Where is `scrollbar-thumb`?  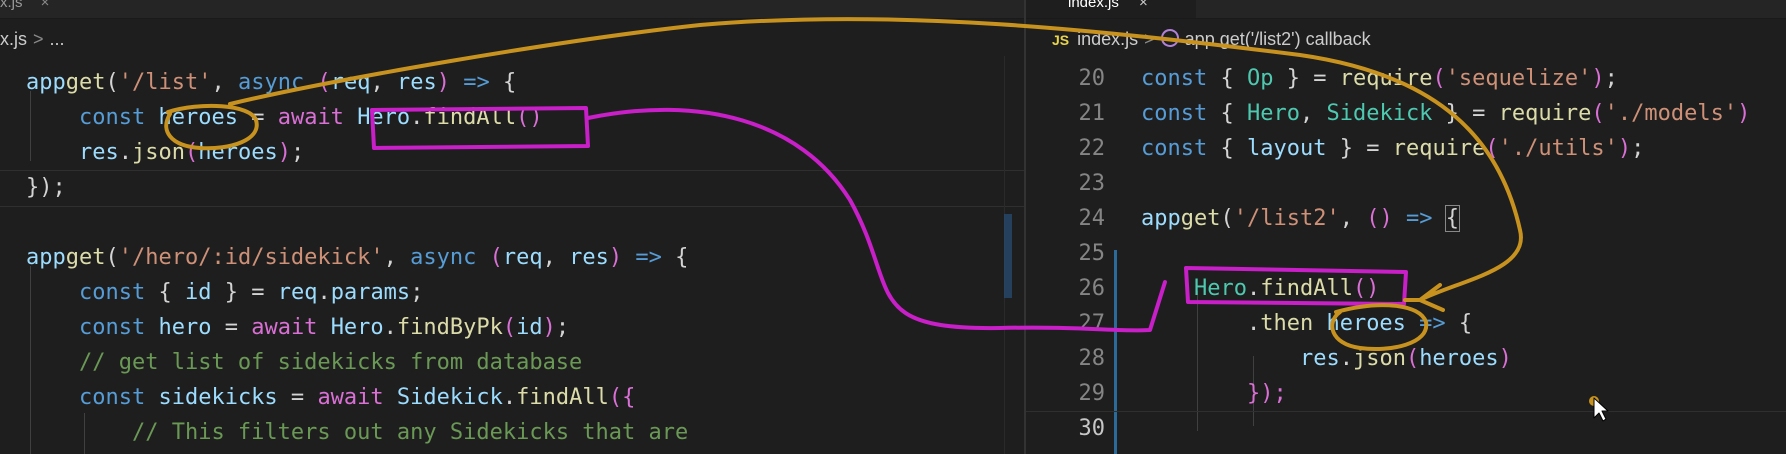 scrollbar-thumb is located at coordinates (1008, 256).